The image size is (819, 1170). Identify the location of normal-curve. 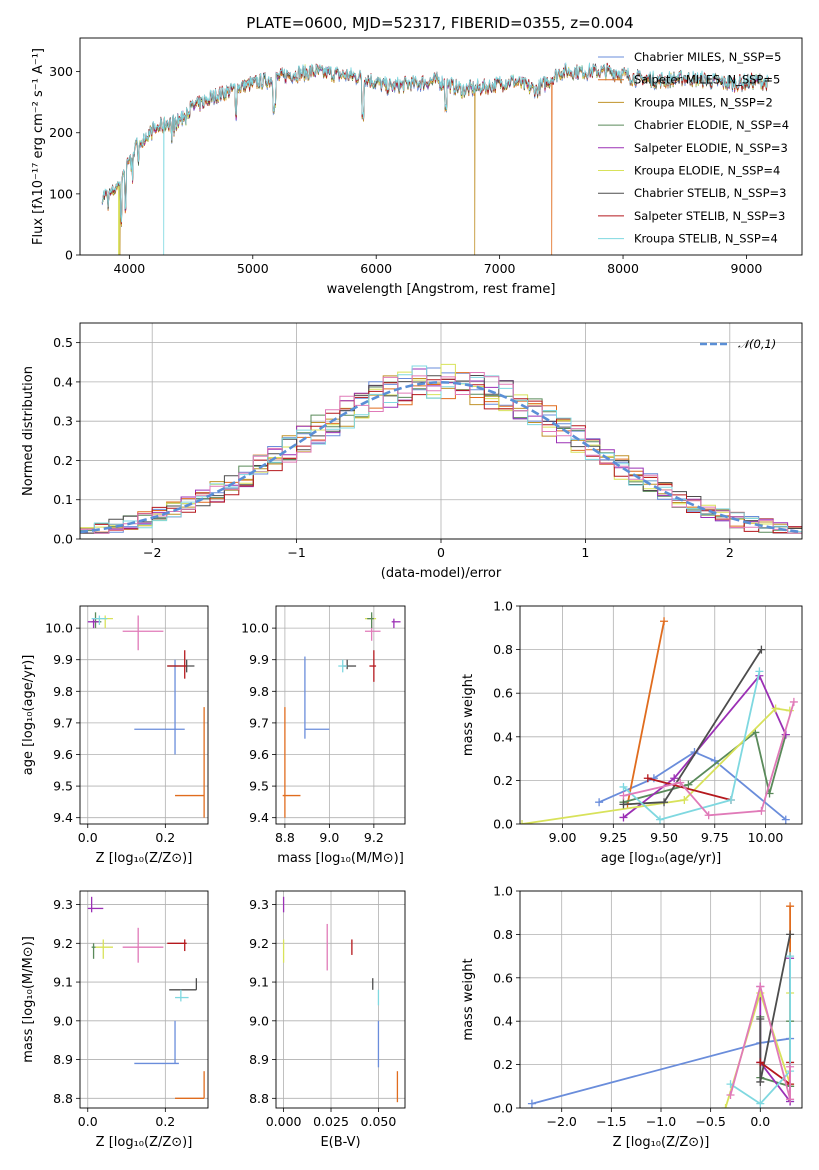
(441, 457).